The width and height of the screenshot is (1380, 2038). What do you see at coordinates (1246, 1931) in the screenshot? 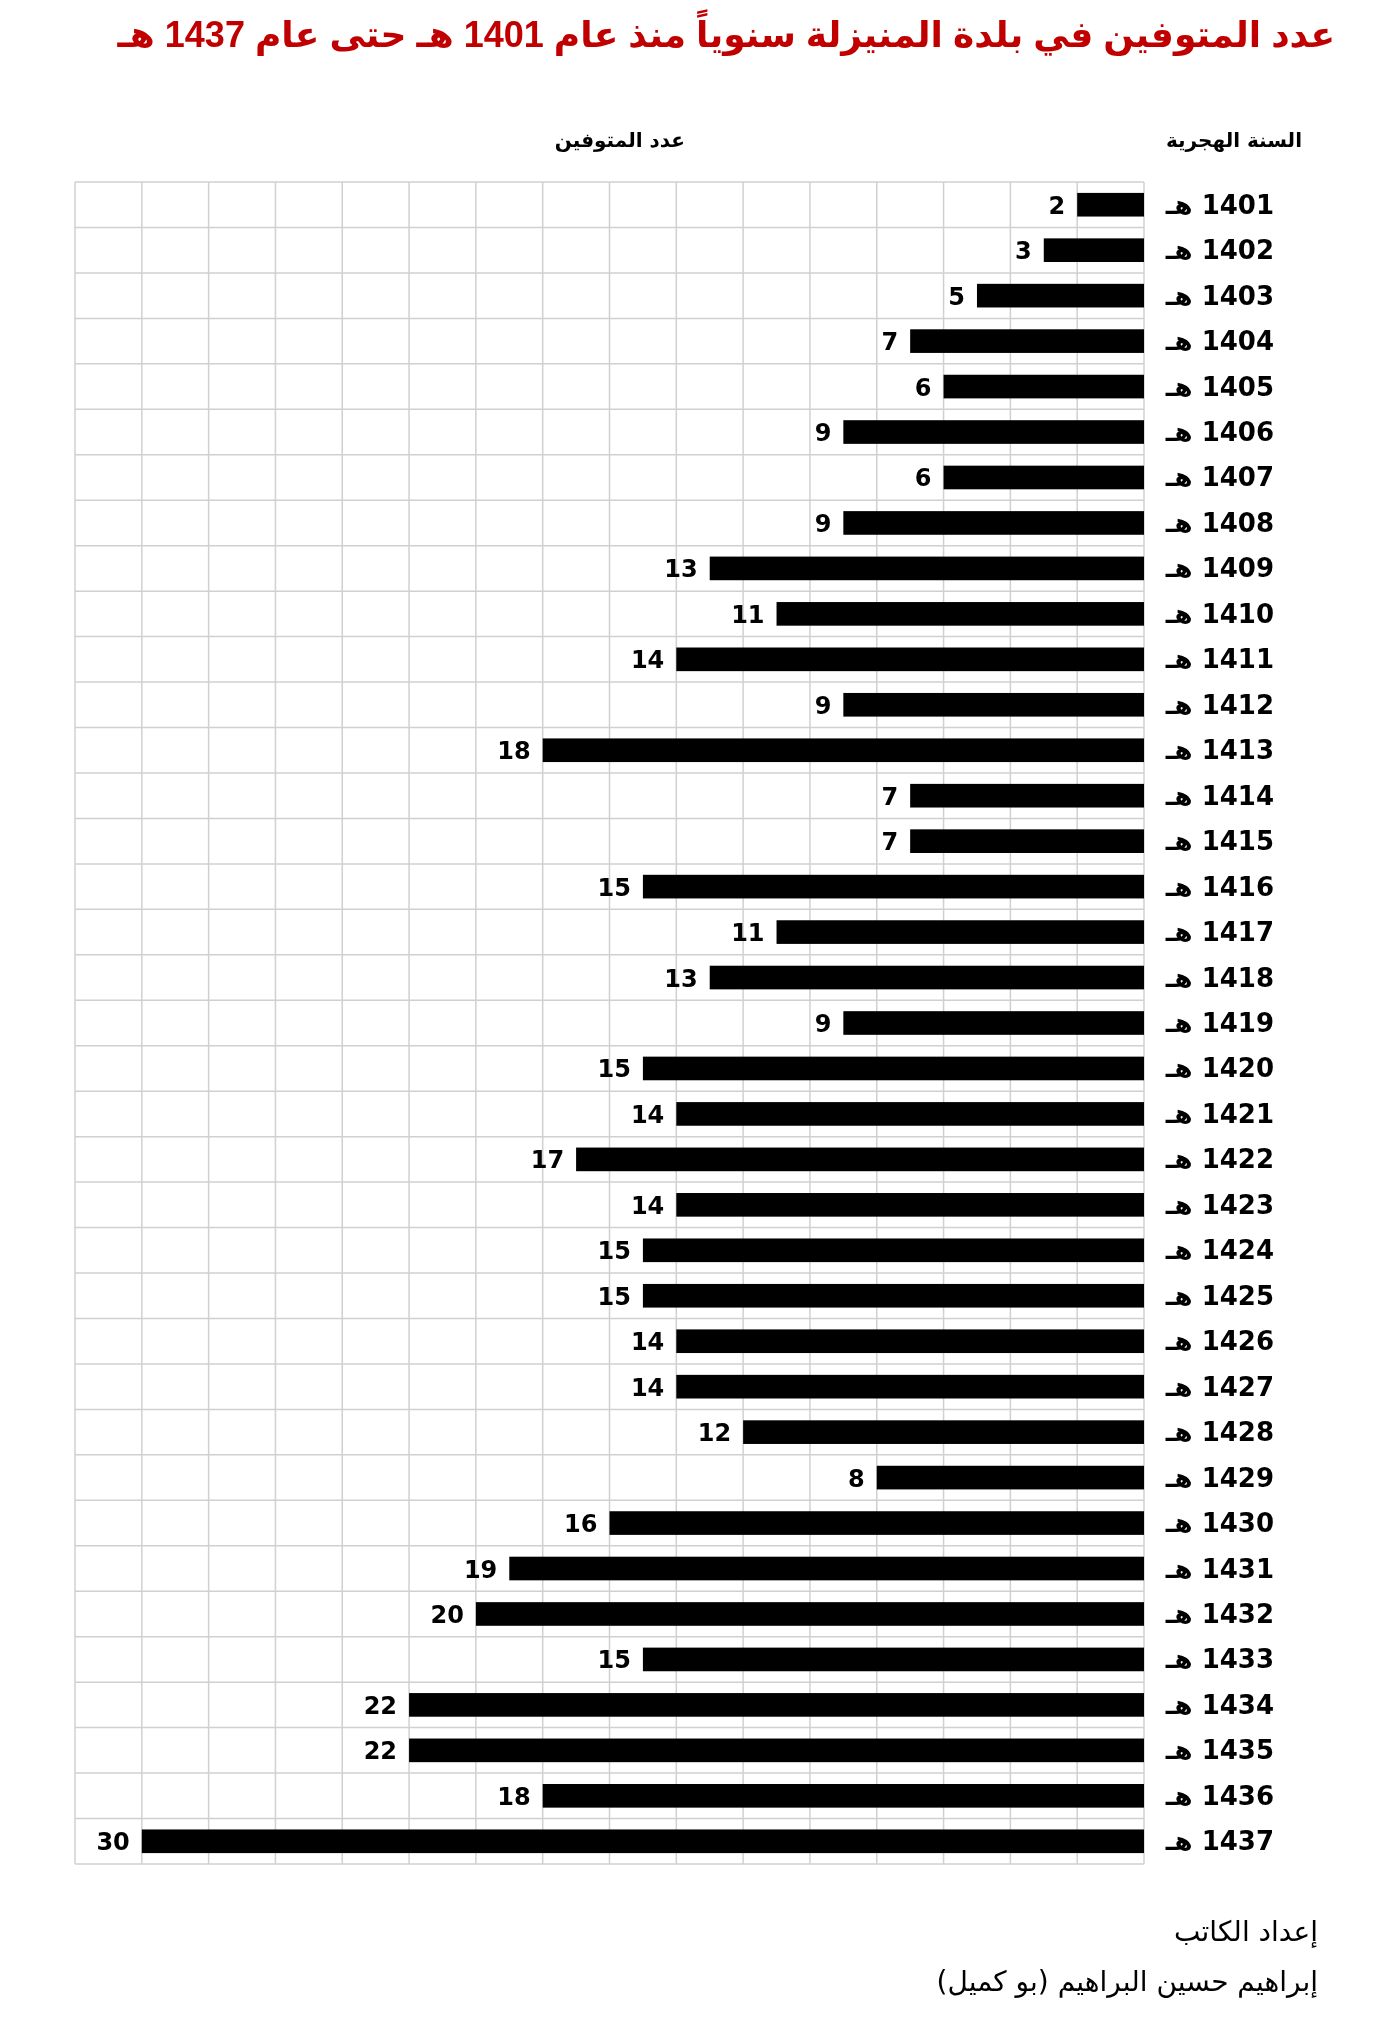
I see `text: إعداد الكاتب` at bounding box center [1246, 1931].